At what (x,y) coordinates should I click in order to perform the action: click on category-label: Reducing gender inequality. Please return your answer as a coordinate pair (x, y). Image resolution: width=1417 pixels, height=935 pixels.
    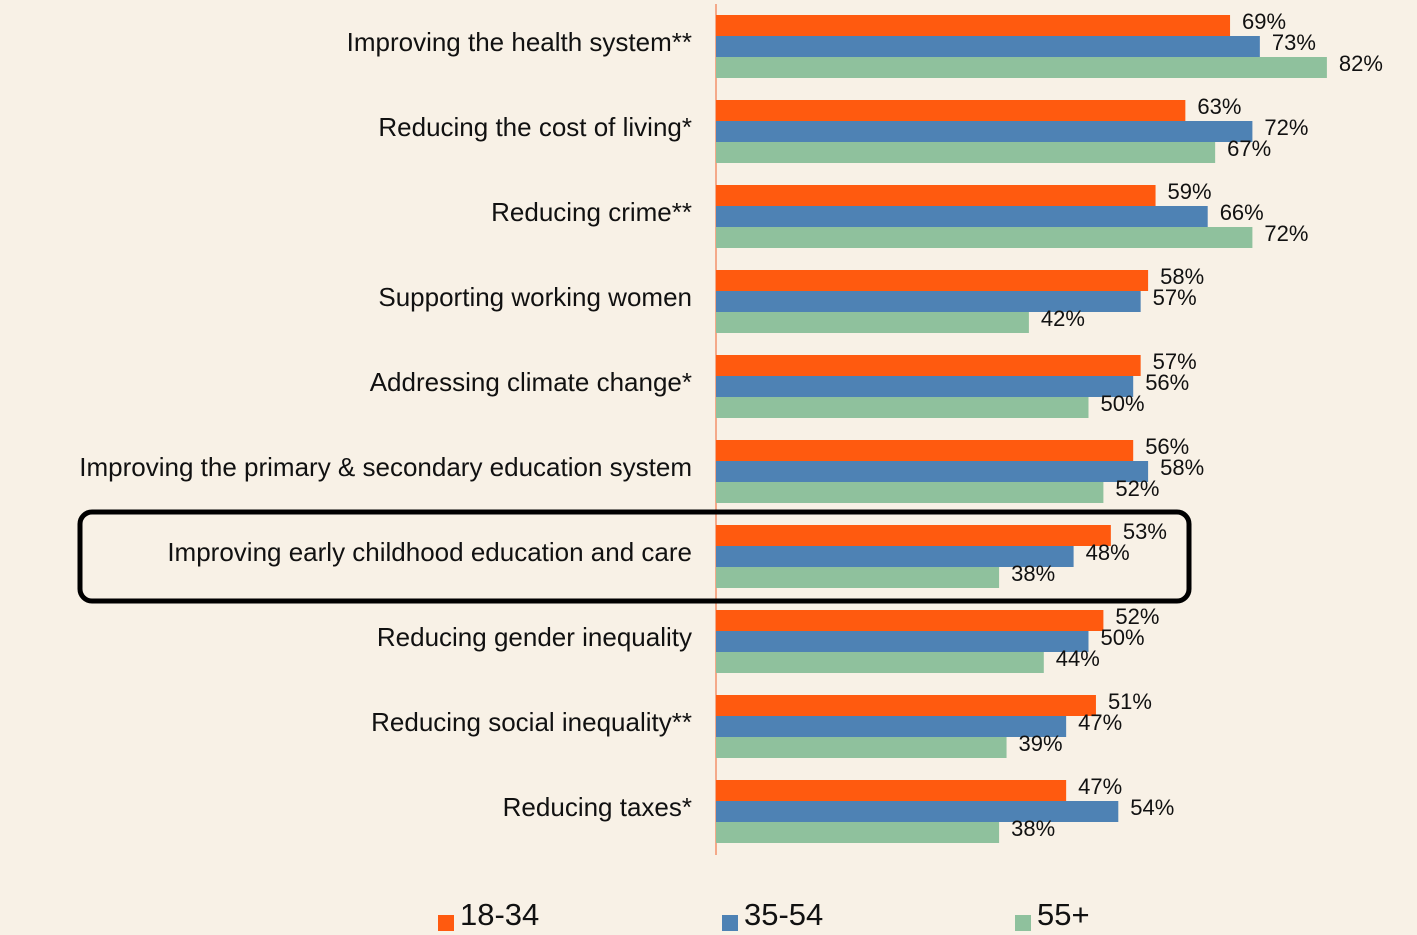
    Looking at the image, I should click on (534, 637).